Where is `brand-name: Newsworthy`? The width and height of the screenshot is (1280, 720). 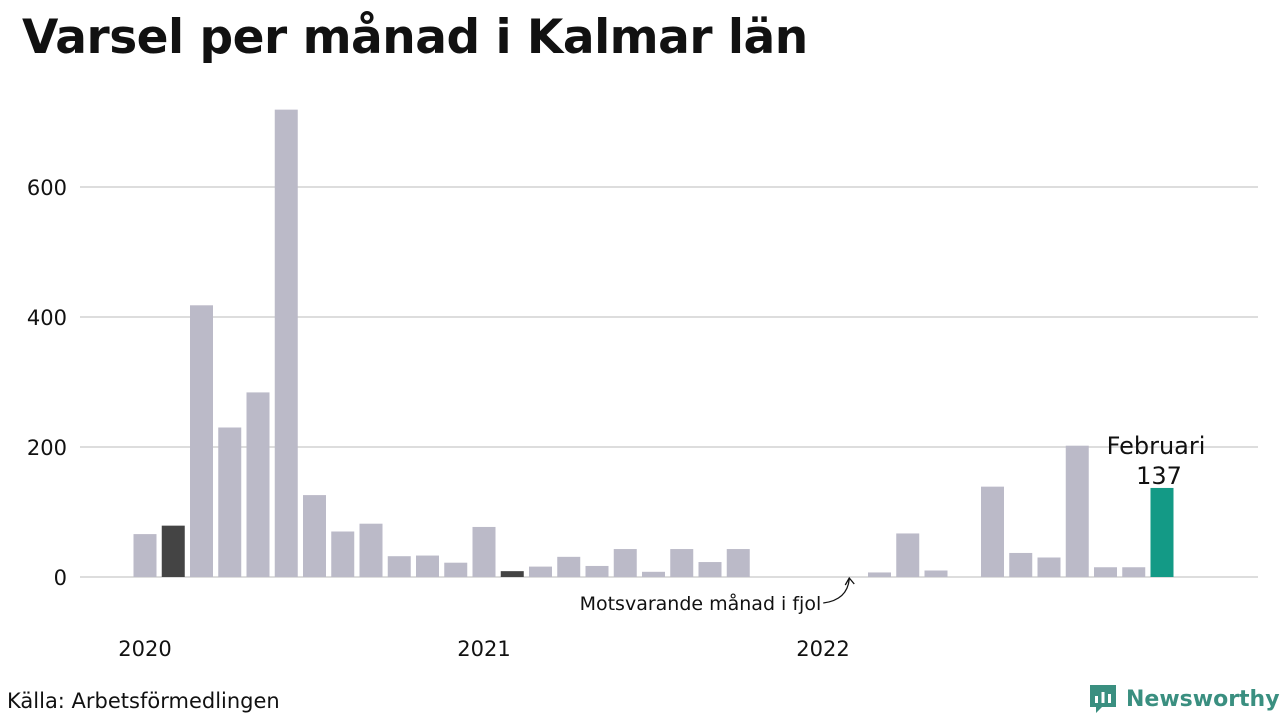
brand-name: Newsworthy is located at coordinates (1203, 699).